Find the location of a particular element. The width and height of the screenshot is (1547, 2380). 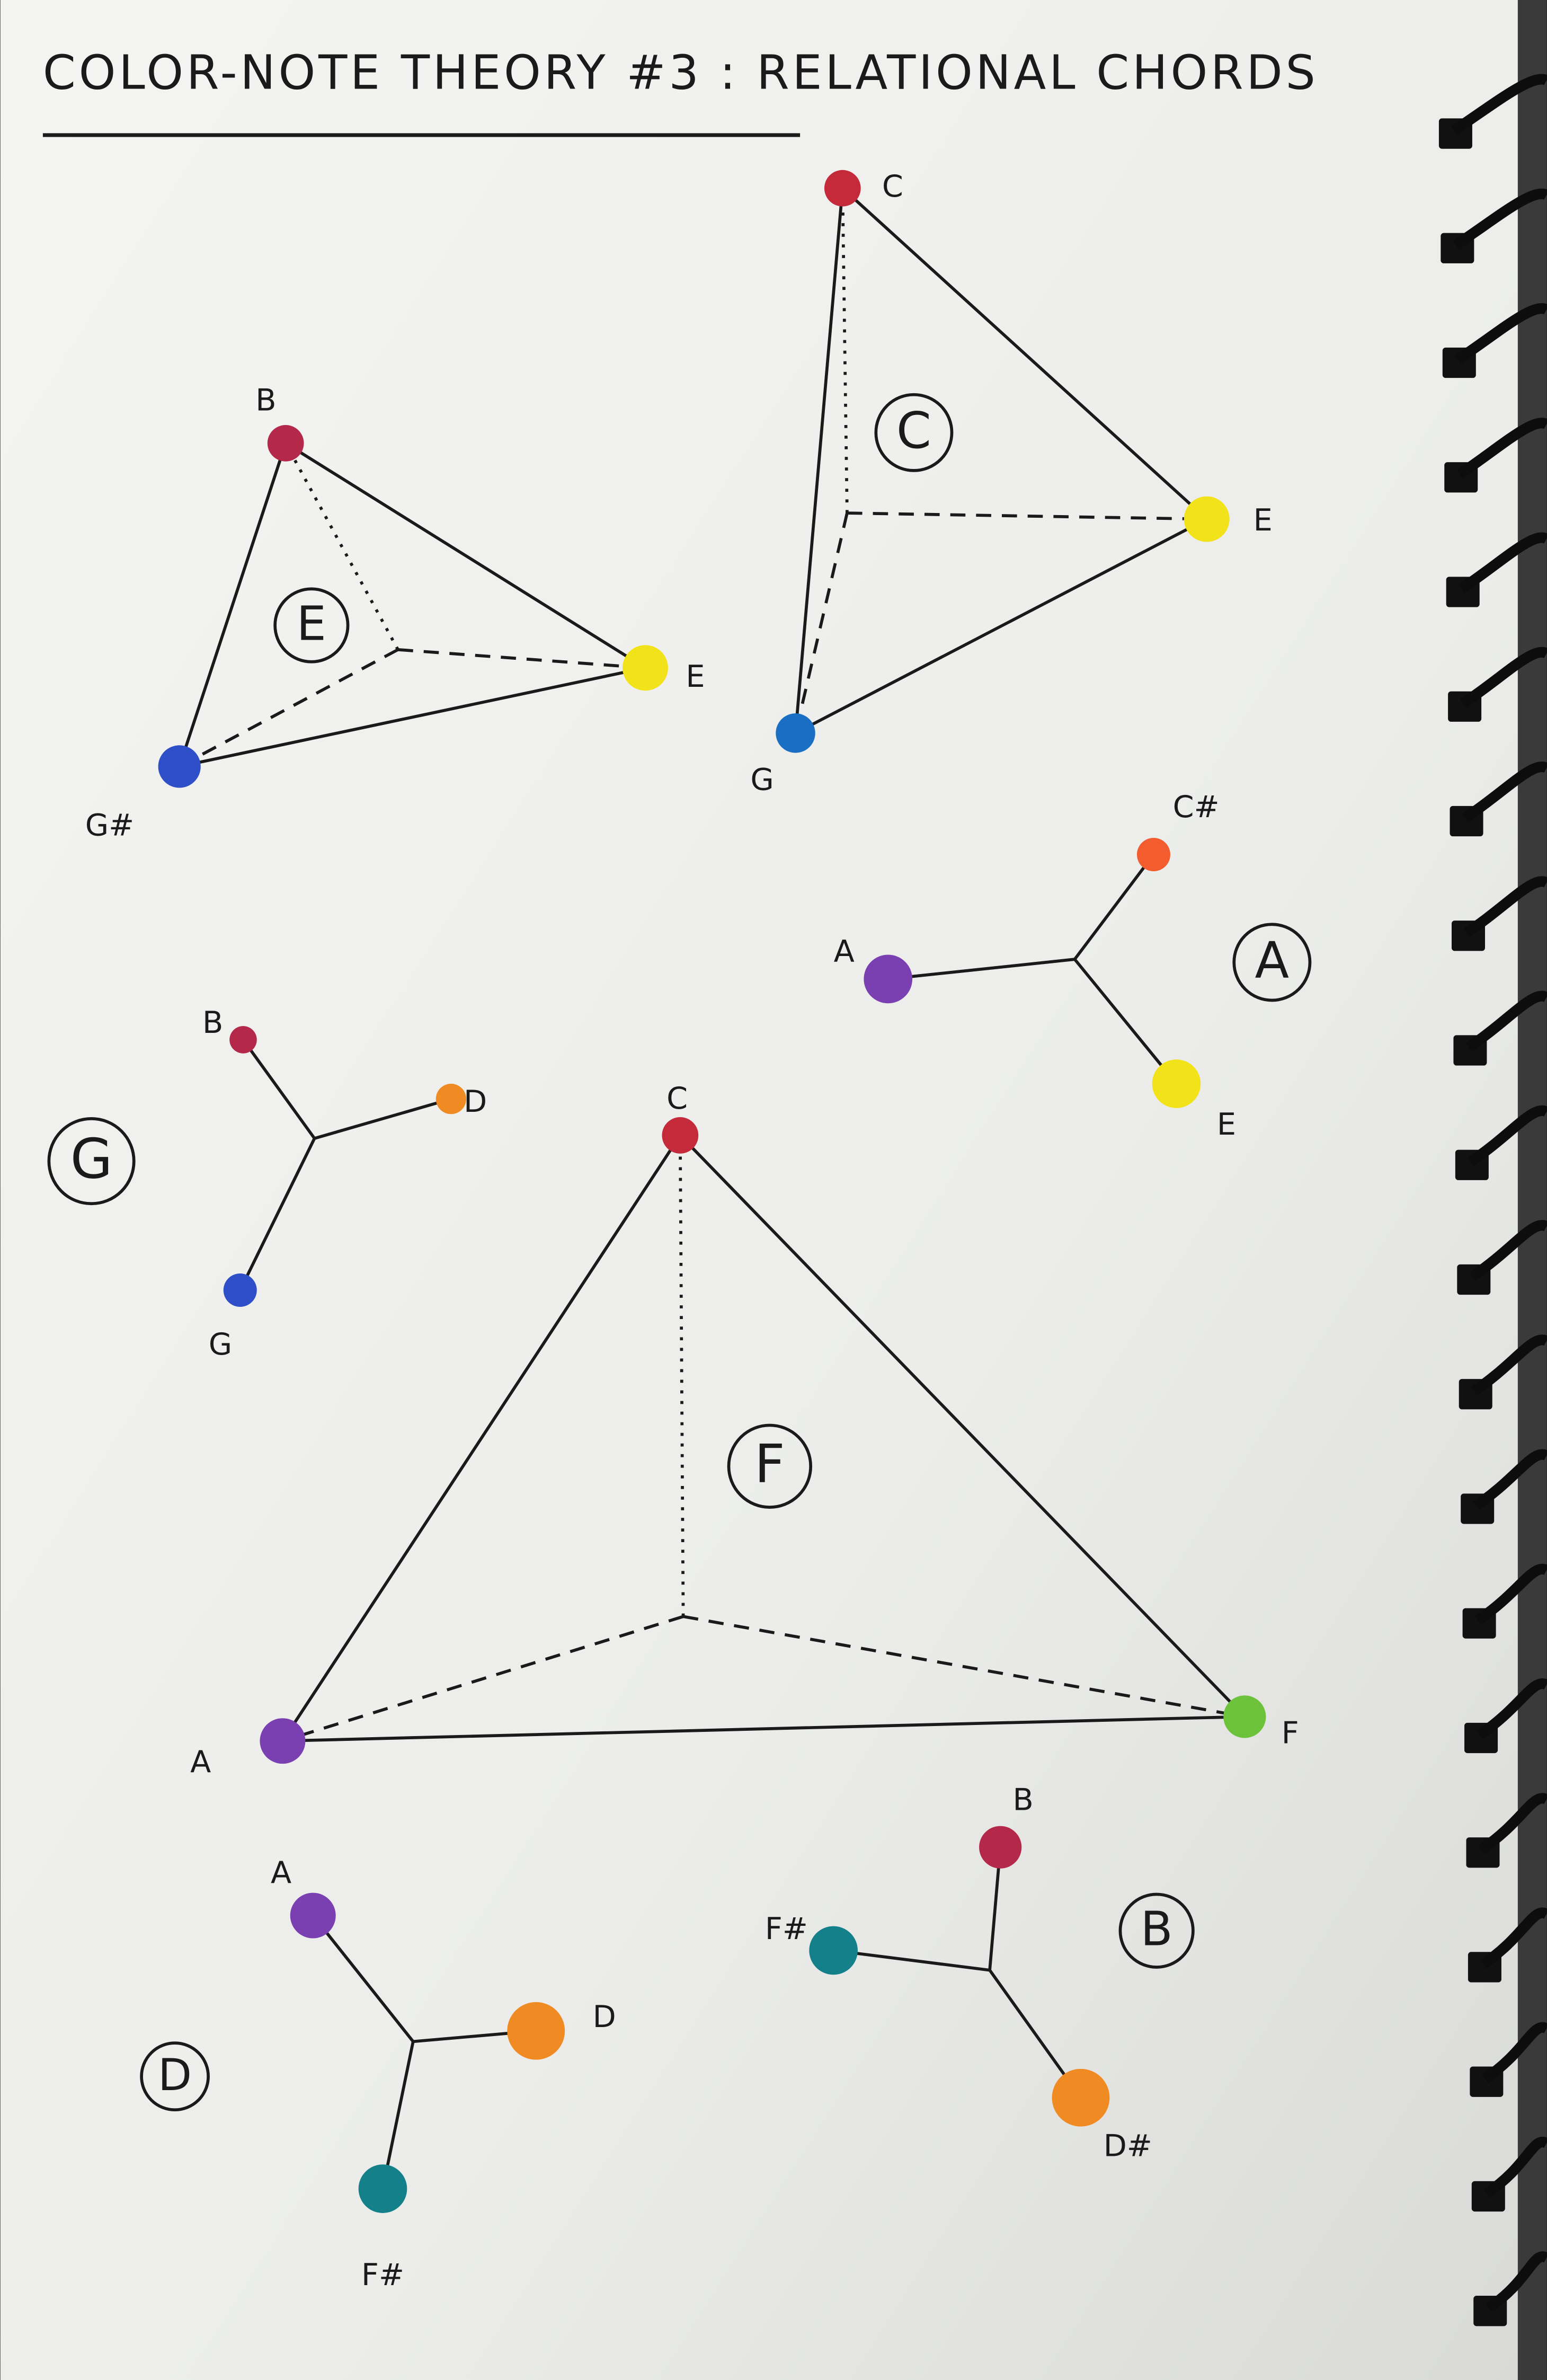

chord-diagram: D A D F# is located at coordinates (378, 2074).